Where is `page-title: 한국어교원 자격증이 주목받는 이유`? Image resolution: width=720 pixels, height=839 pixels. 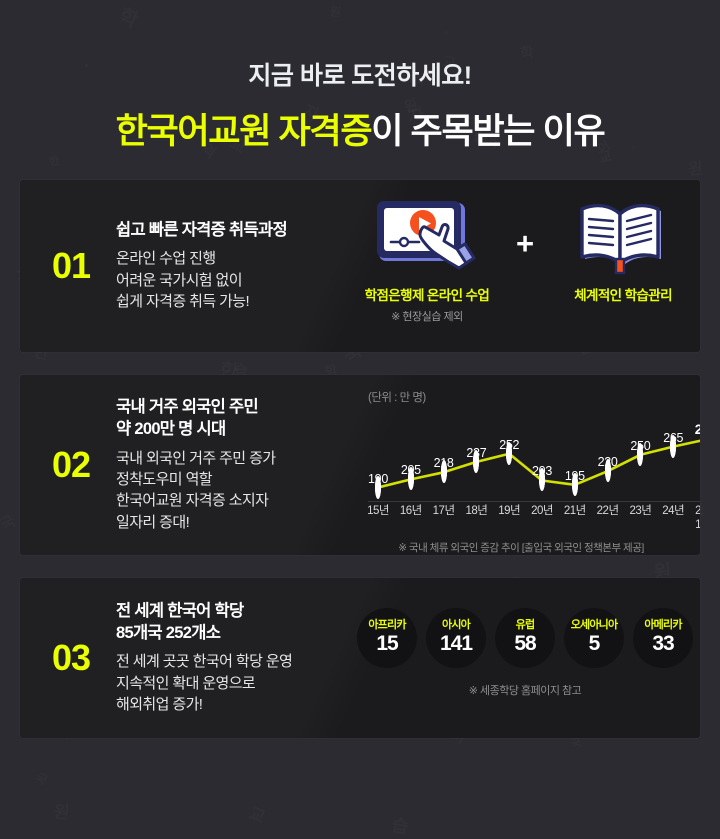
page-title: 한국어교원 자격증이 주목받는 이유 is located at coordinates (360, 128).